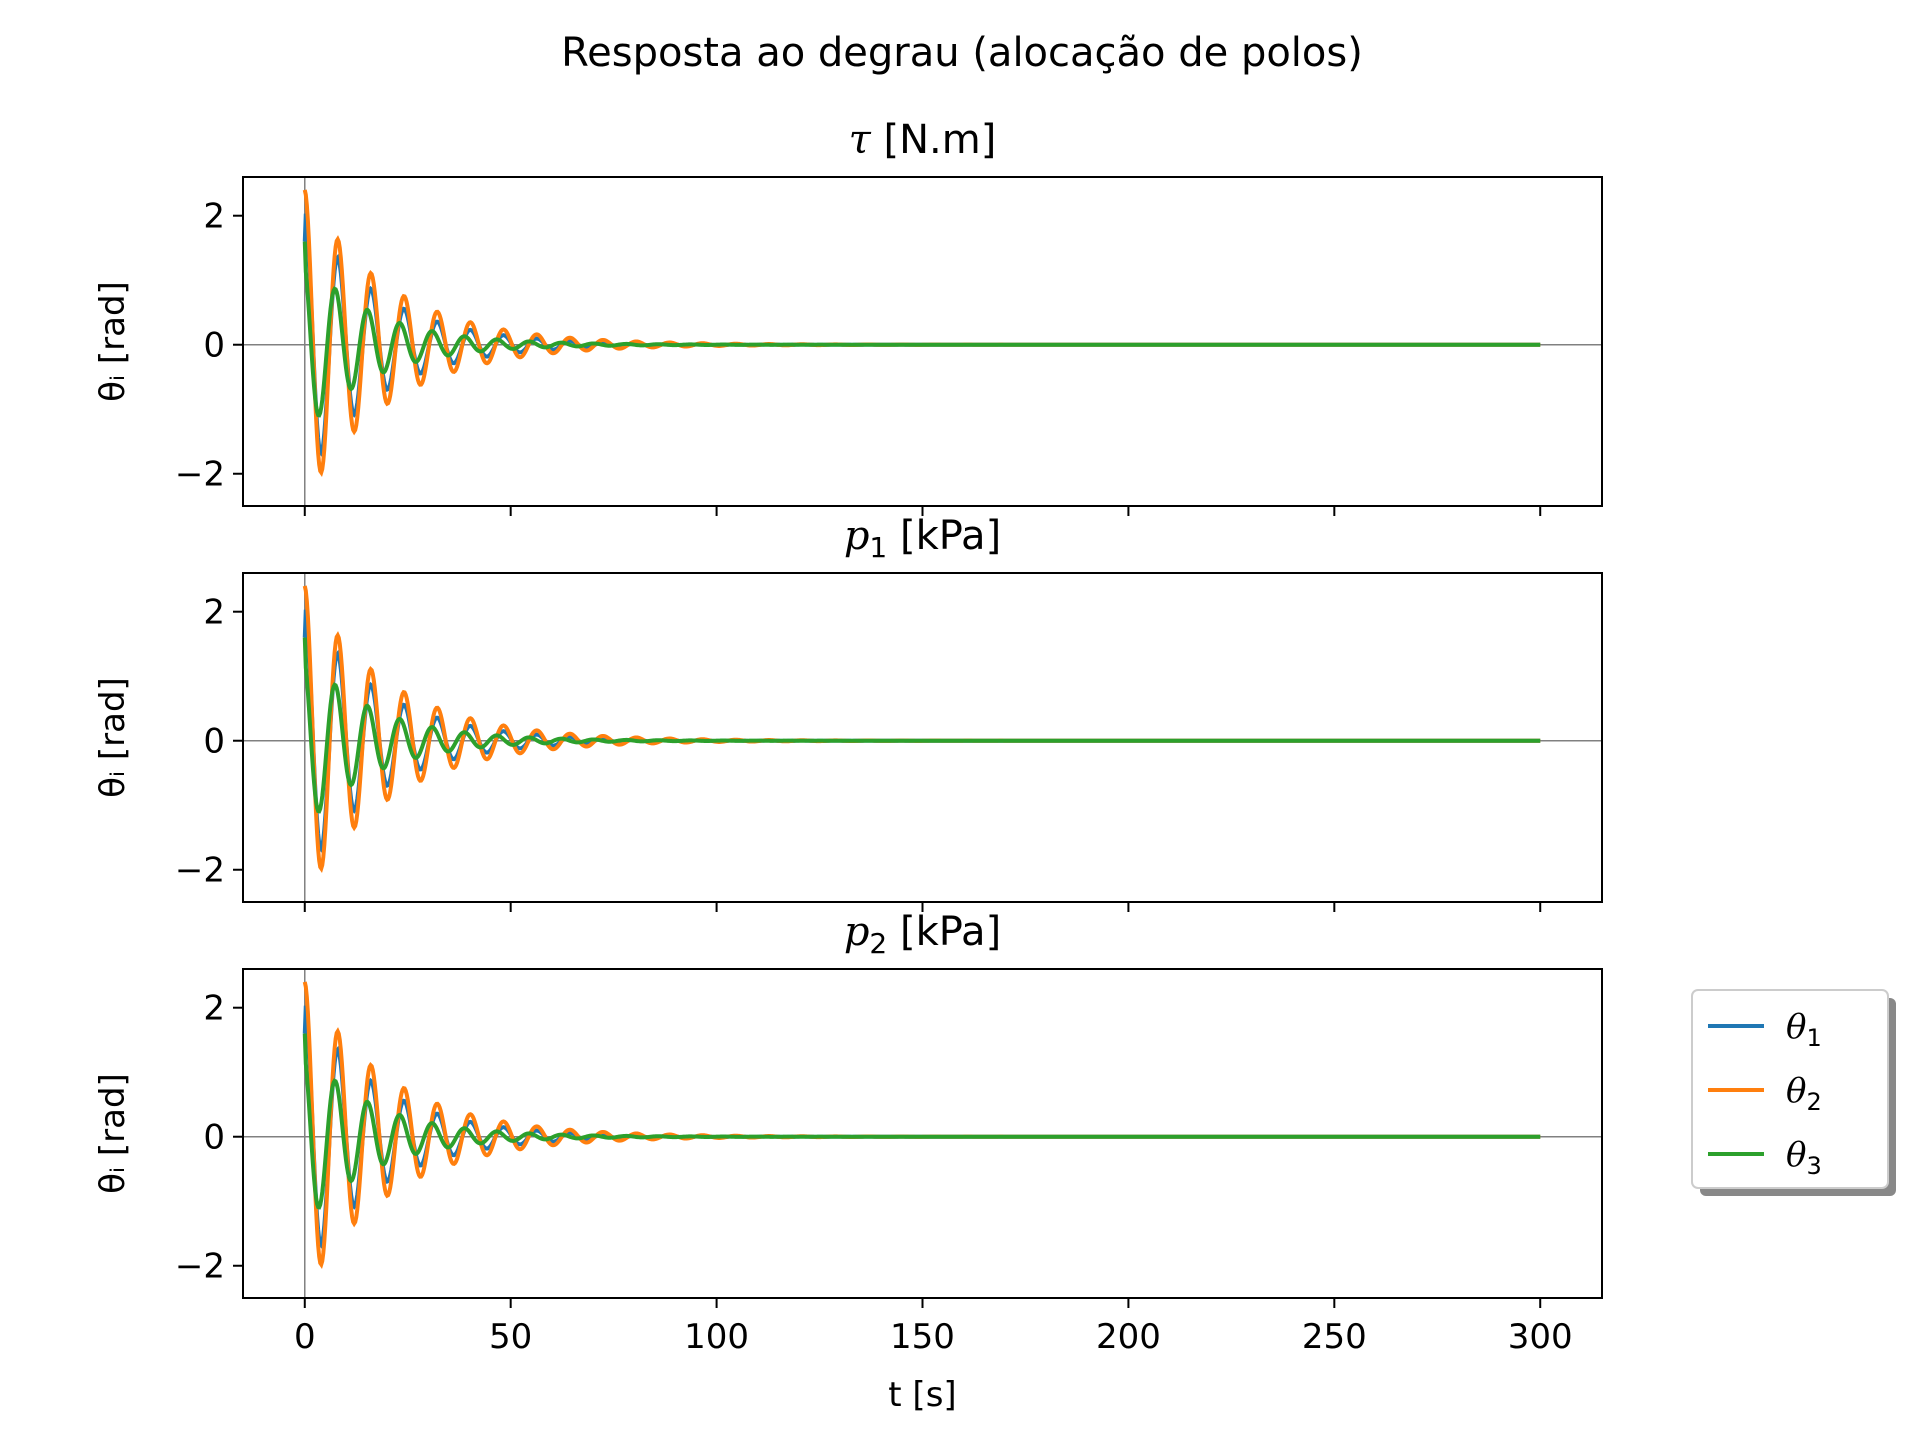 Image resolution: width=1920 pixels, height=1440 pixels. I want to click on legend-label: θ2, so click(1804, 1093).